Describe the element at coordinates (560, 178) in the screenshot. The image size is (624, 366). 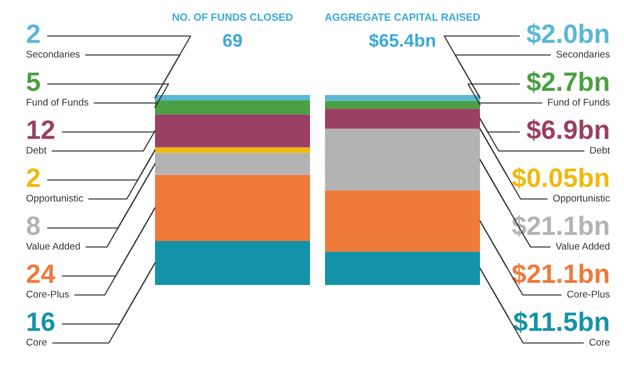
I see `data-label: $0.05bn` at that location.